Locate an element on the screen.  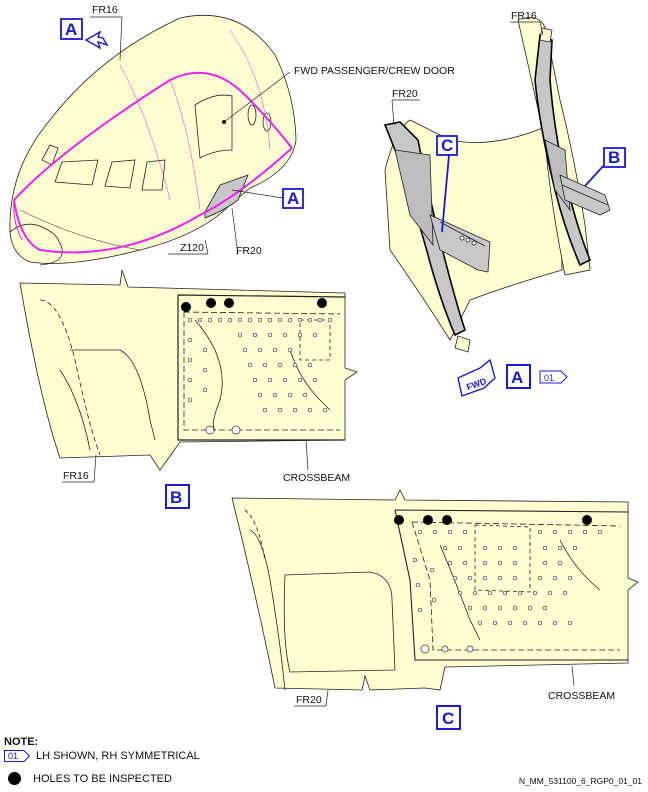
view-a-marker-top: A is located at coordinates (84, 34).